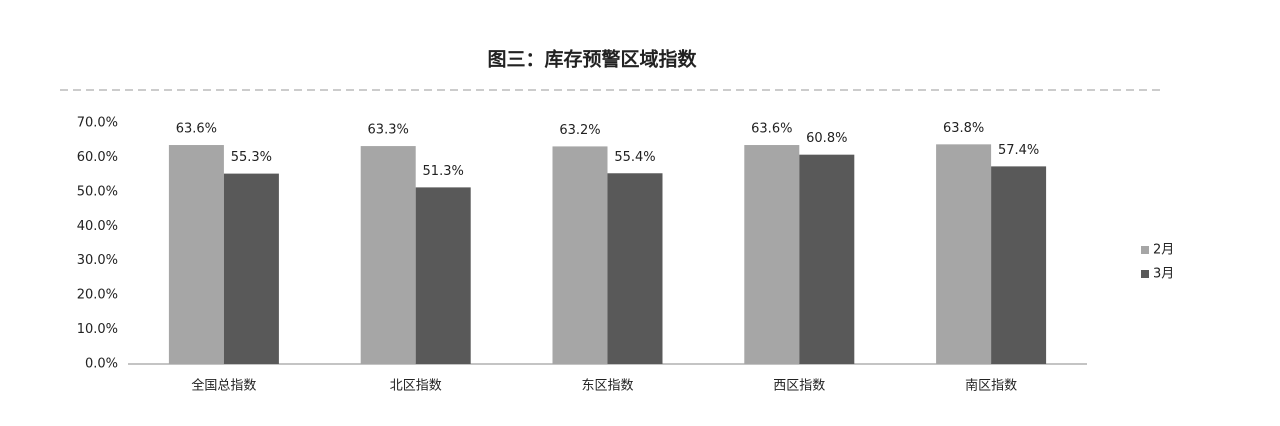 The height and width of the screenshot is (426, 1280). What do you see at coordinates (97, 123) in the screenshot?
I see `y-tick-label: 70.0%` at bounding box center [97, 123].